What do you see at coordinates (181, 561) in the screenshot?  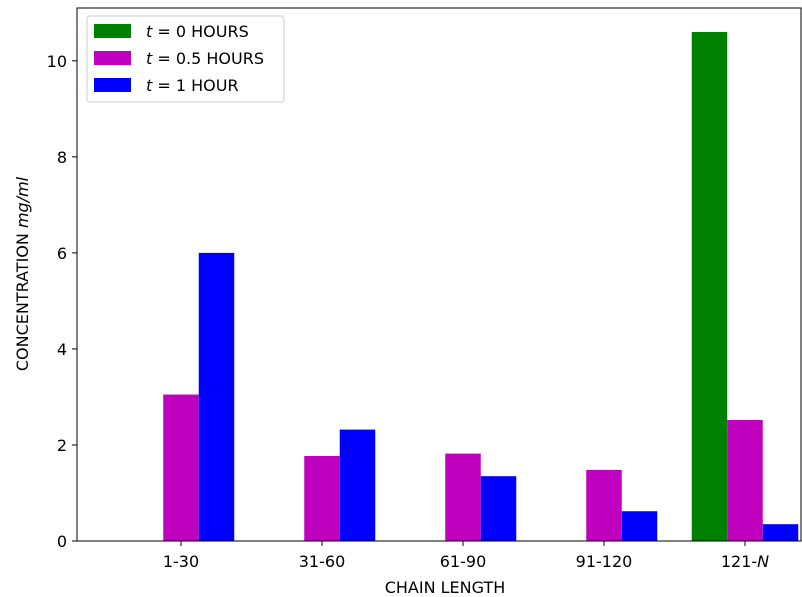 I see `x-tick-label: 1-30` at bounding box center [181, 561].